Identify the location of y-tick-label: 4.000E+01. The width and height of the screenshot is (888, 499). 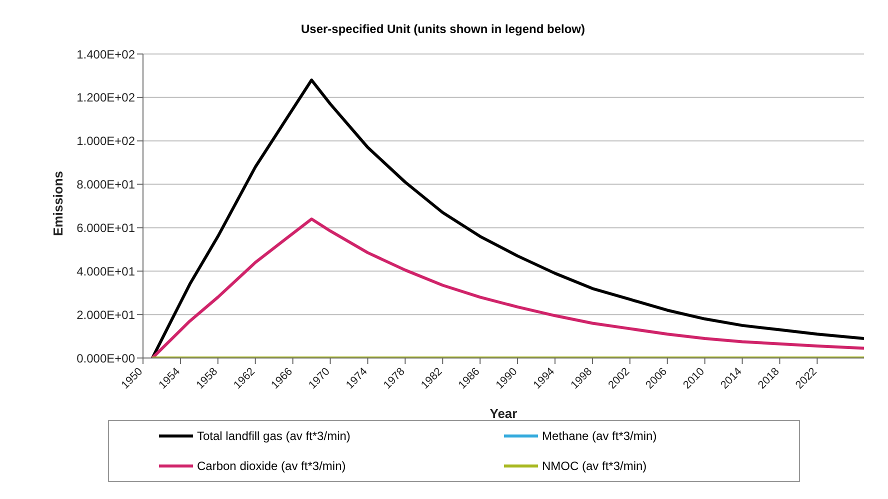
(106, 271).